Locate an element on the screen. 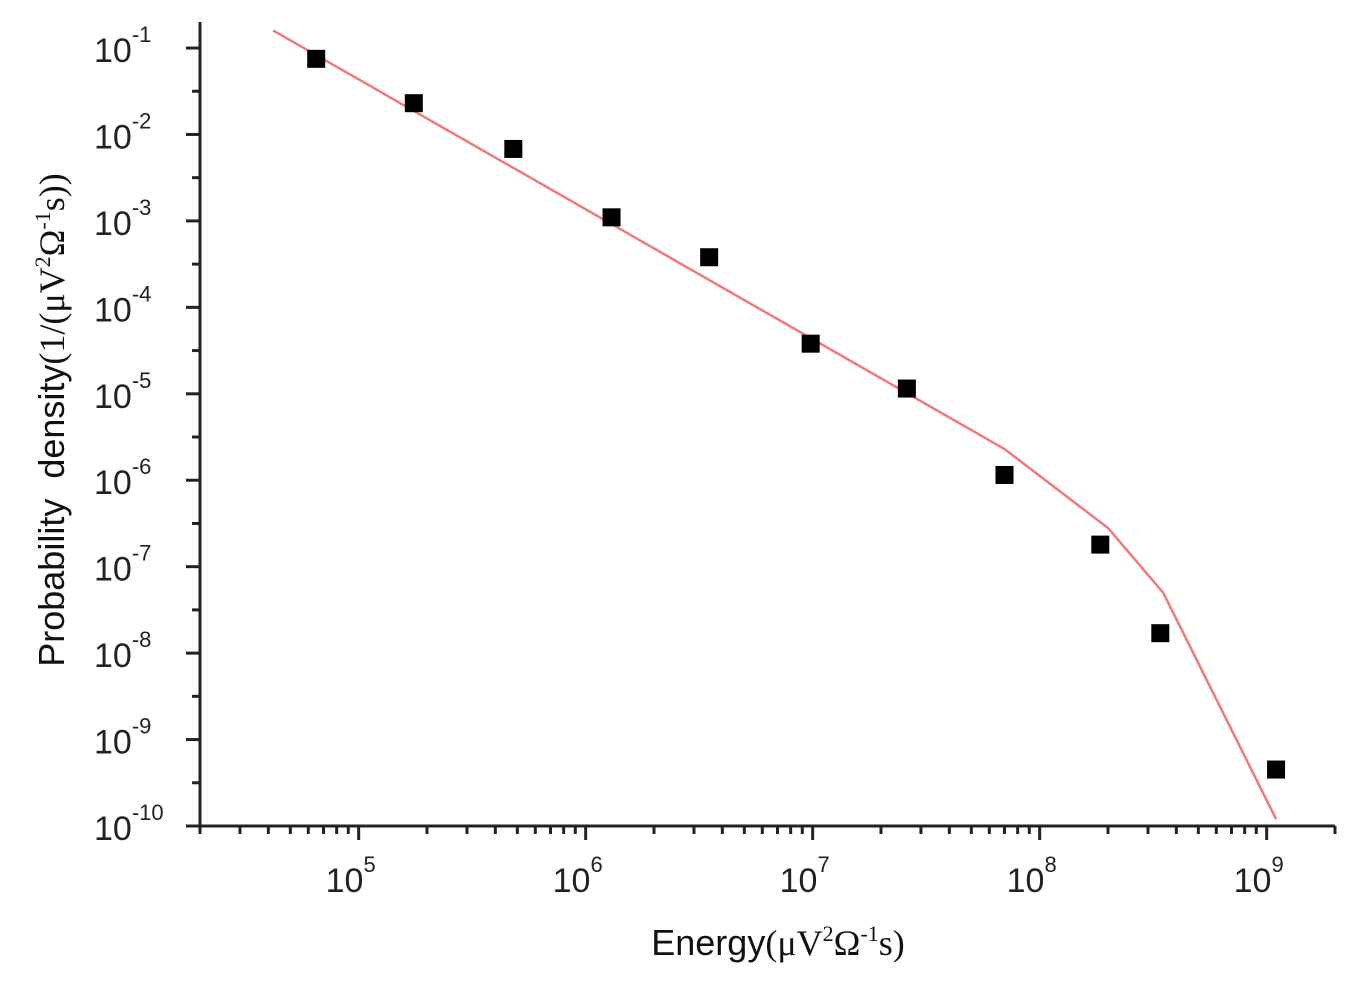 The image size is (1354, 990). y-tick-exp: -2 is located at coordinates (142, 120).